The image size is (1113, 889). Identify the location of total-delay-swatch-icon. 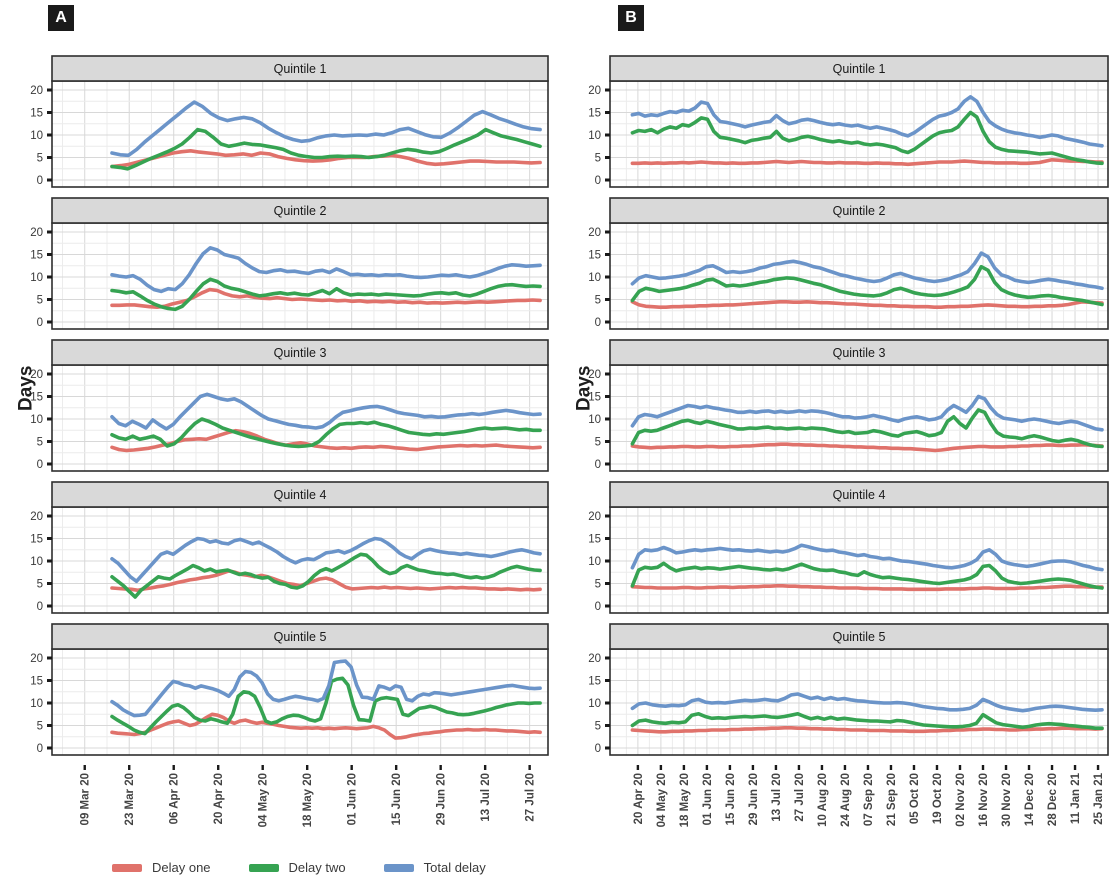
(398, 867).